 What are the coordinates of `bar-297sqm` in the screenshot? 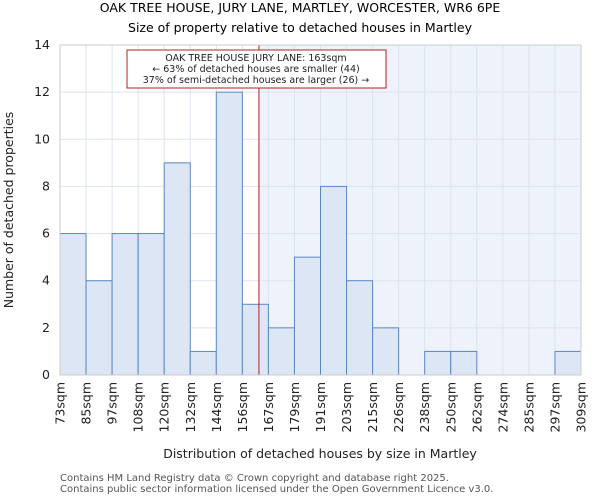 It's located at (568, 363).